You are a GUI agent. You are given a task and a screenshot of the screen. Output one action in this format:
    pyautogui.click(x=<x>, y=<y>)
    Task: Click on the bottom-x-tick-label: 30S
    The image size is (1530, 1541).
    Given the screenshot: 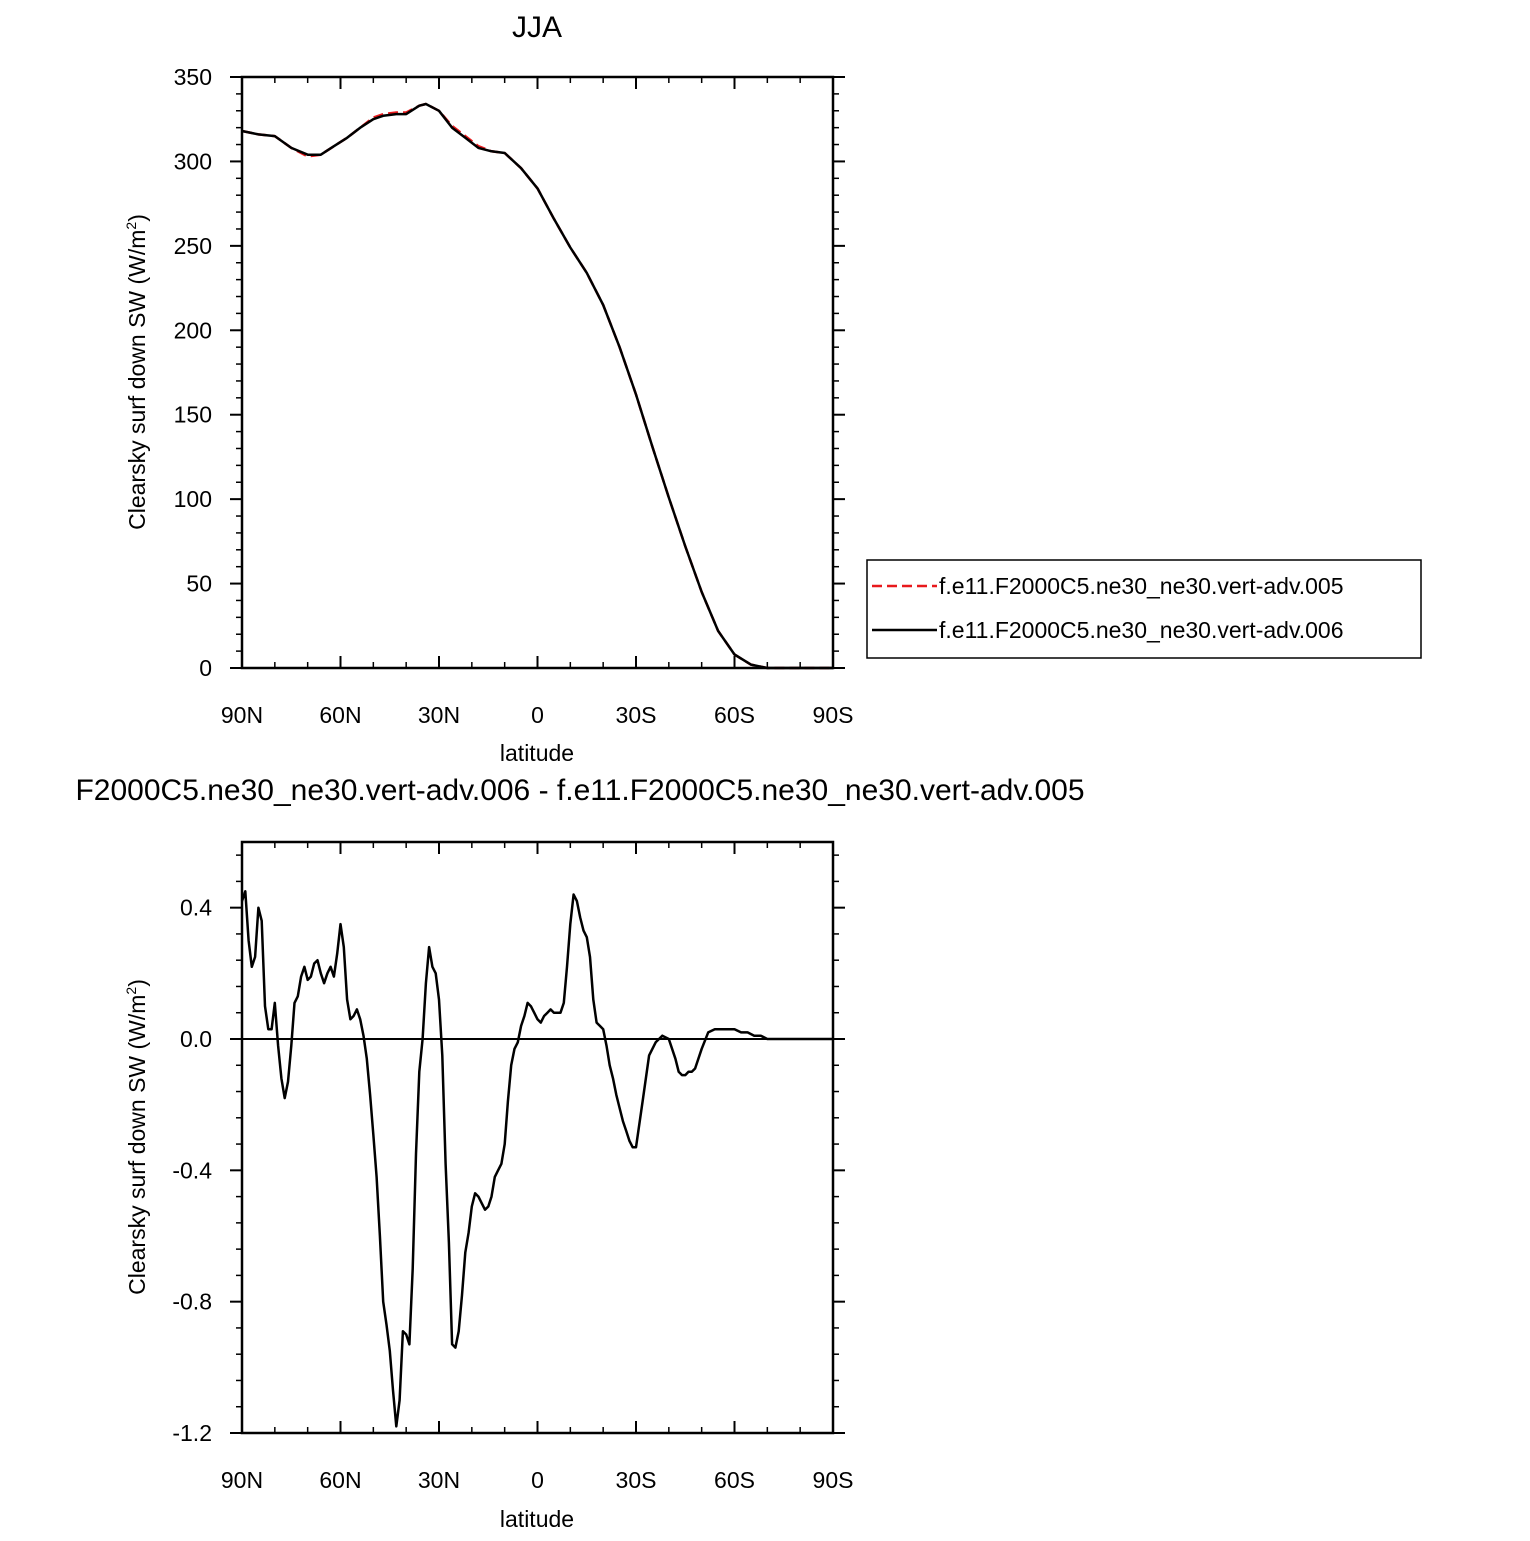 What is the action you would take?
    pyautogui.click(x=636, y=1480)
    